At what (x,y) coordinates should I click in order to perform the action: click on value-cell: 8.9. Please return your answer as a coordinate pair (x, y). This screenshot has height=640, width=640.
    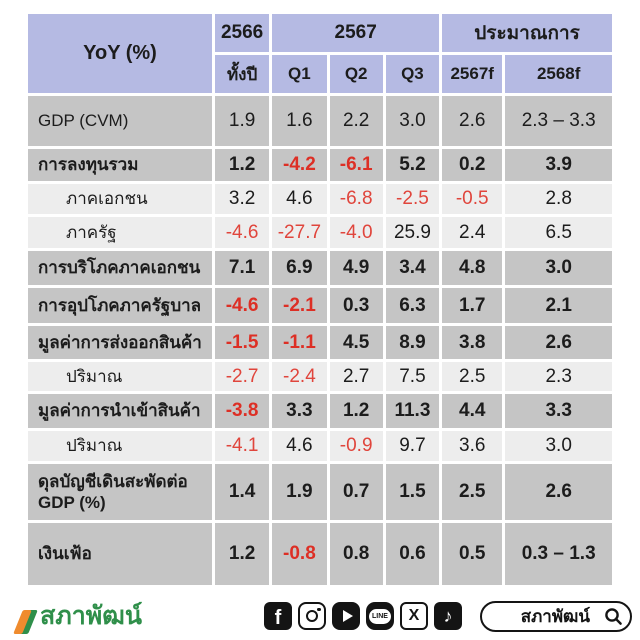
    Looking at the image, I should click on (412, 342).